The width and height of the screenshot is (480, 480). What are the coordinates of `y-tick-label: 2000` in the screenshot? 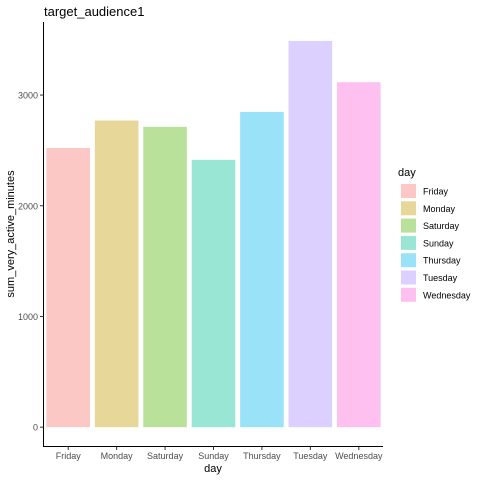 It's located at (28, 206).